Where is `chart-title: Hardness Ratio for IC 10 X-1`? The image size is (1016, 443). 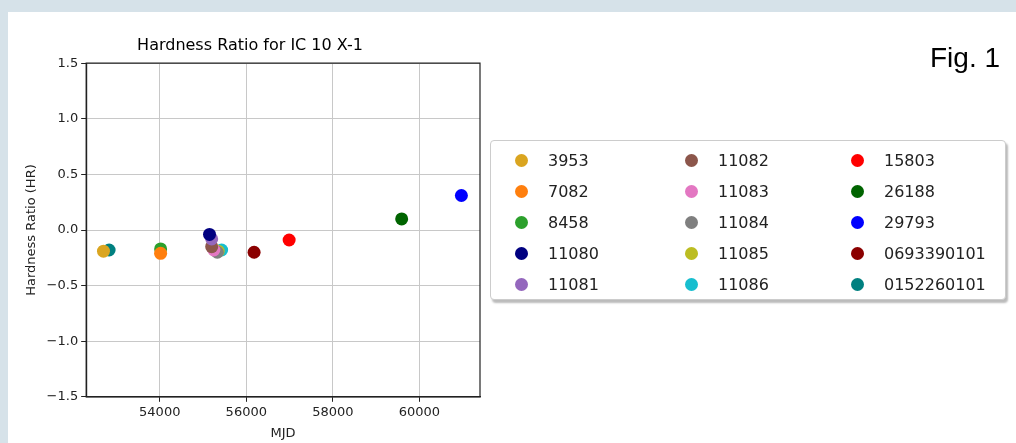
chart-title: Hardness Ratio for IC 10 X-1 is located at coordinates (250, 44).